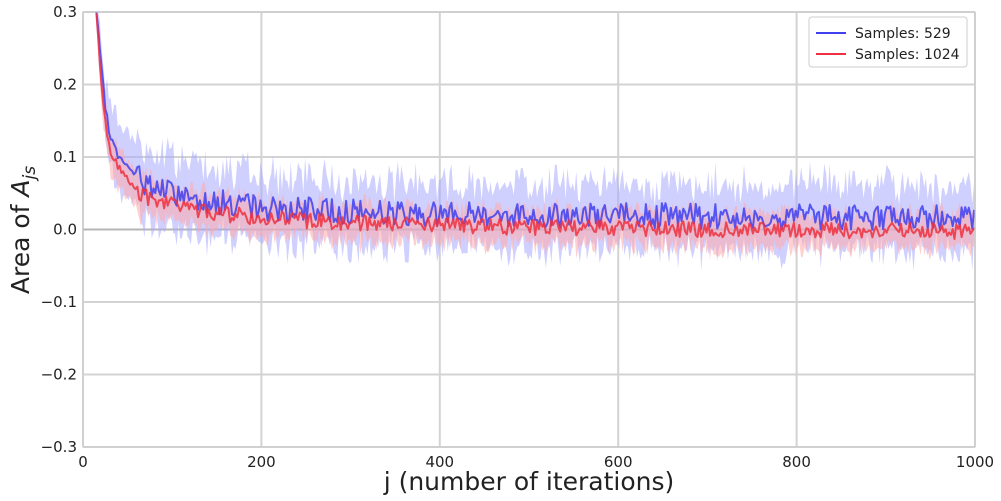  What do you see at coordinates (65, 157) in the screenshot?
I see `y-tick-label: 0.1` at bounding box center [65, 157].